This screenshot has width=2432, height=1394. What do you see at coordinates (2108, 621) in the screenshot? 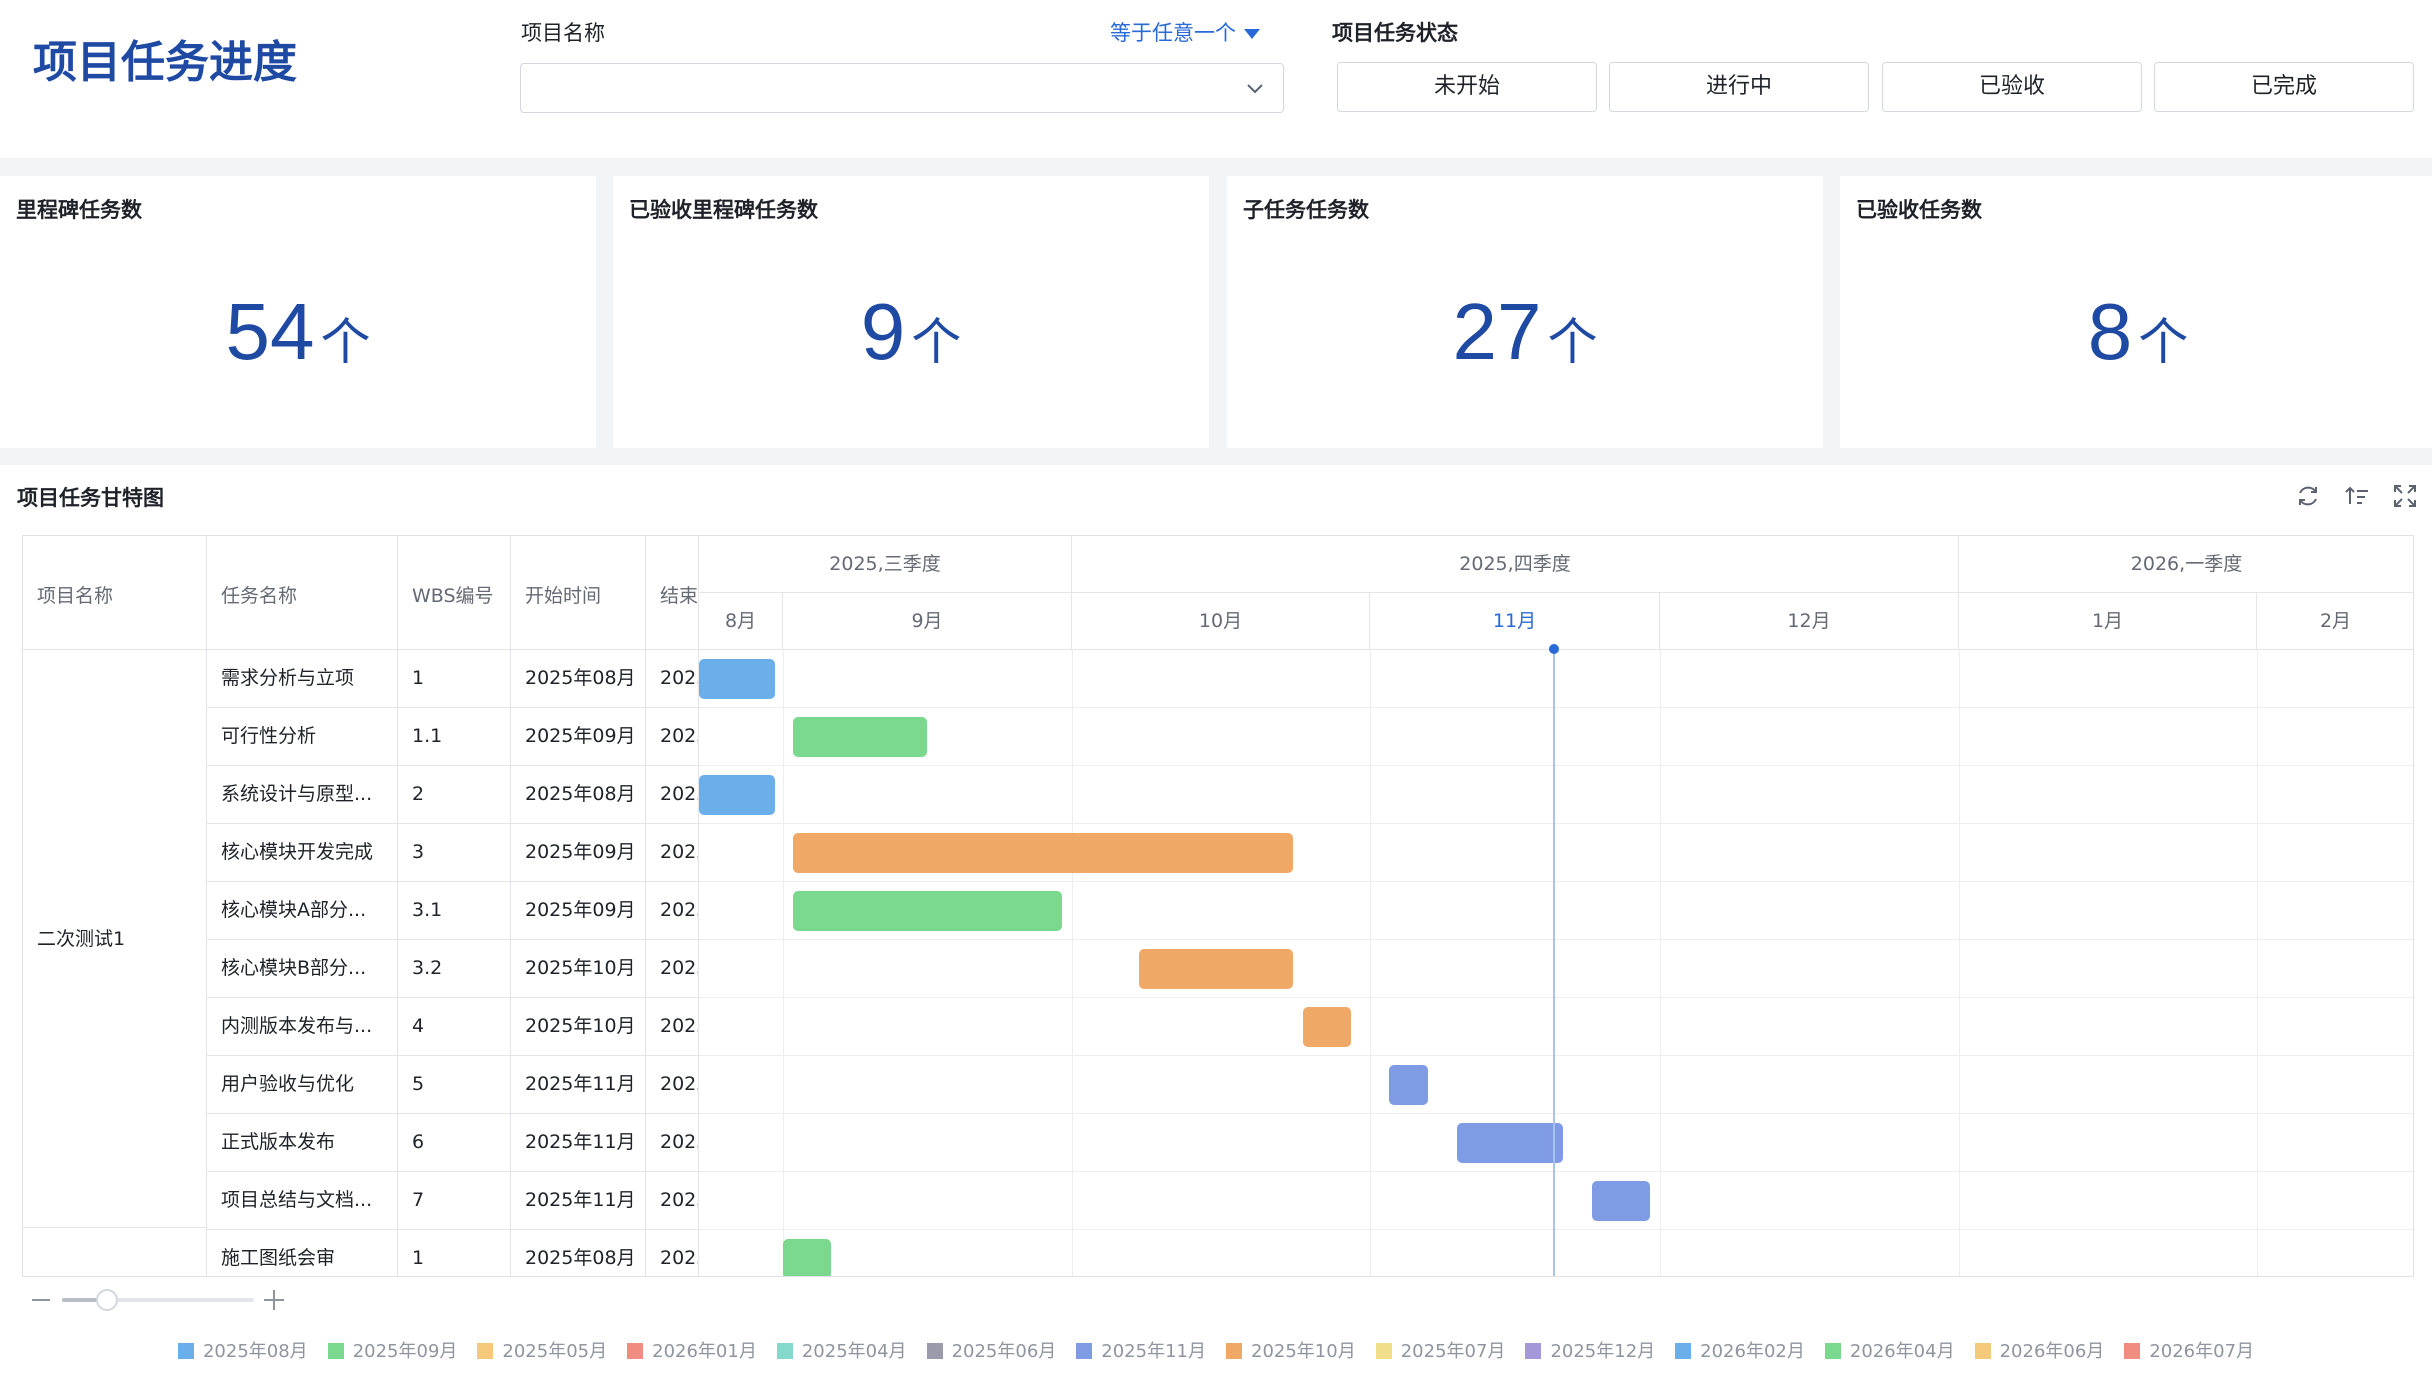
I see `month-header: 1月` at bounding box center [2108, 621].